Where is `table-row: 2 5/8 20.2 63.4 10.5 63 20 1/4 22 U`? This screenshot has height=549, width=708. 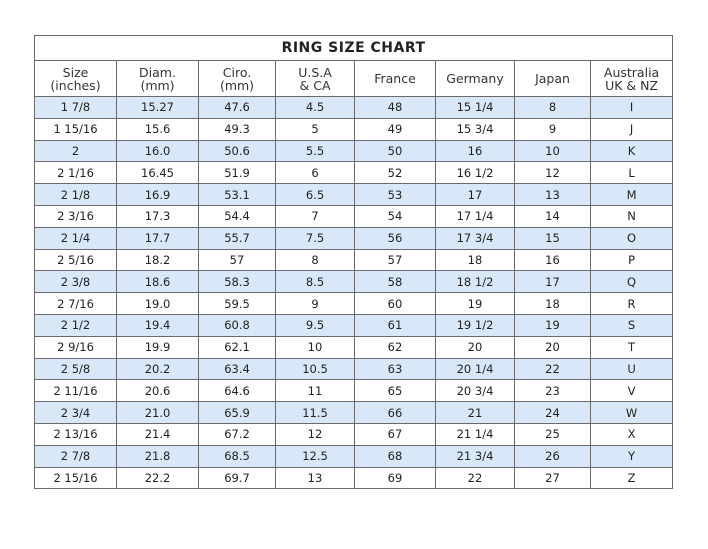
table-row: 2 5/8 20.2 63.4 10.5 63 20 1/4 22 U is located at coordinates (354, 369).